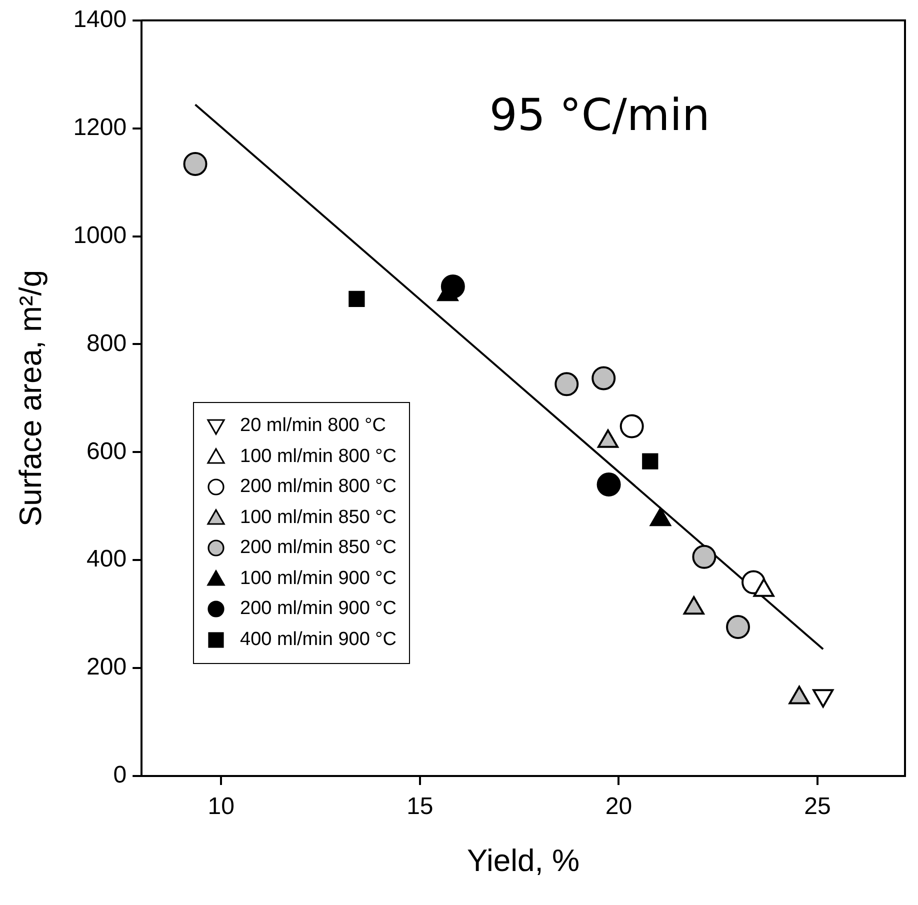 The image size is (918, 905). I want to click on legend-label: 100 ml/min 800 °C, so click(318, 456).